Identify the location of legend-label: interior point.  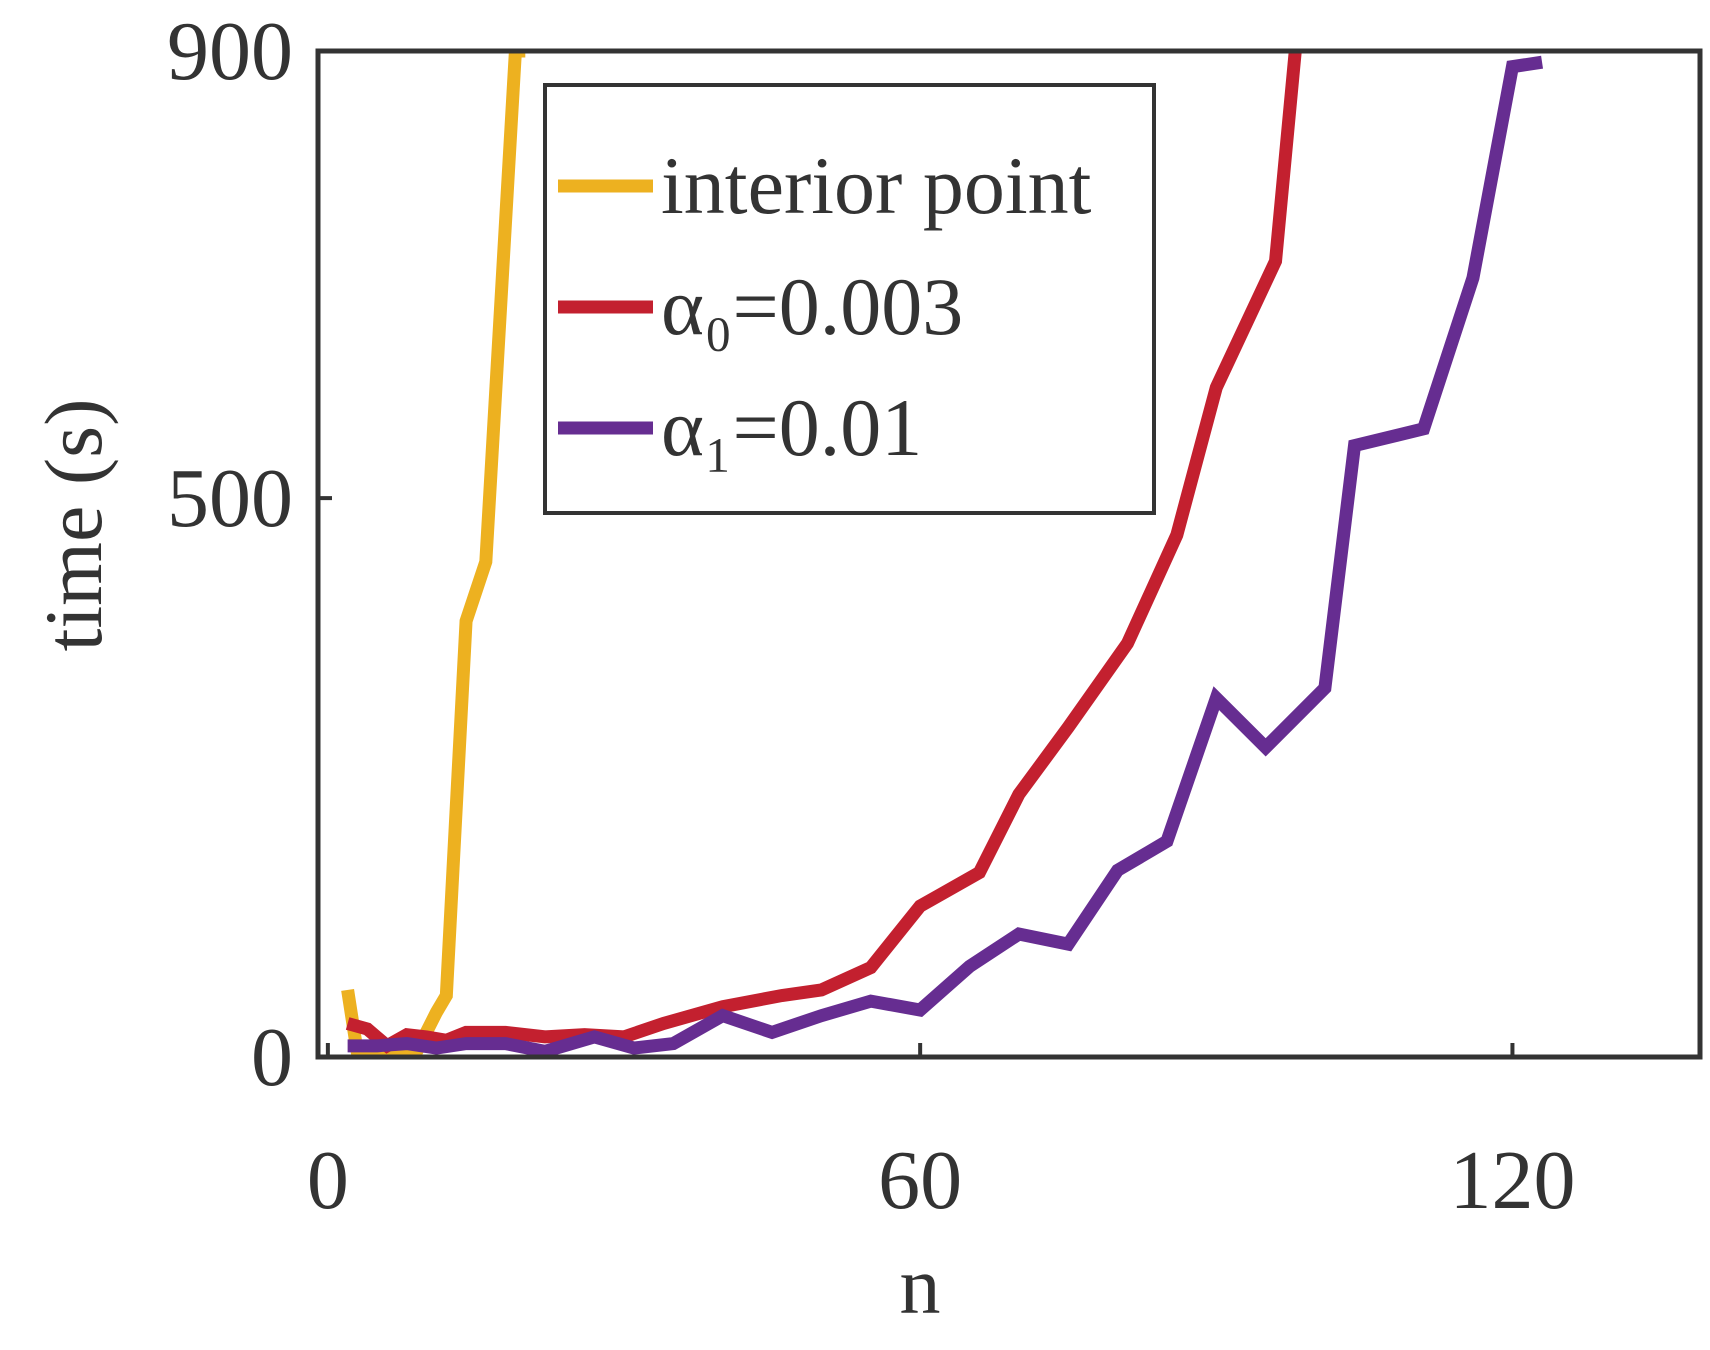
(876, 185).